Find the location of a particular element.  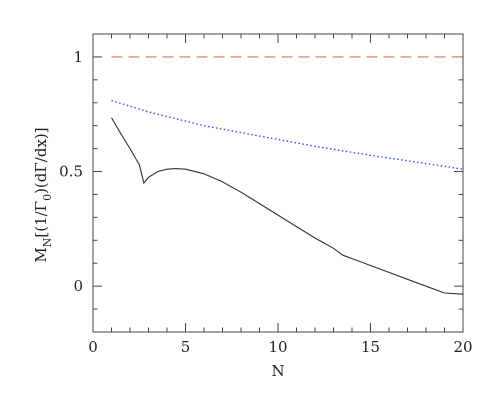

y-label-sub: N is located at coordinates (47, 242).